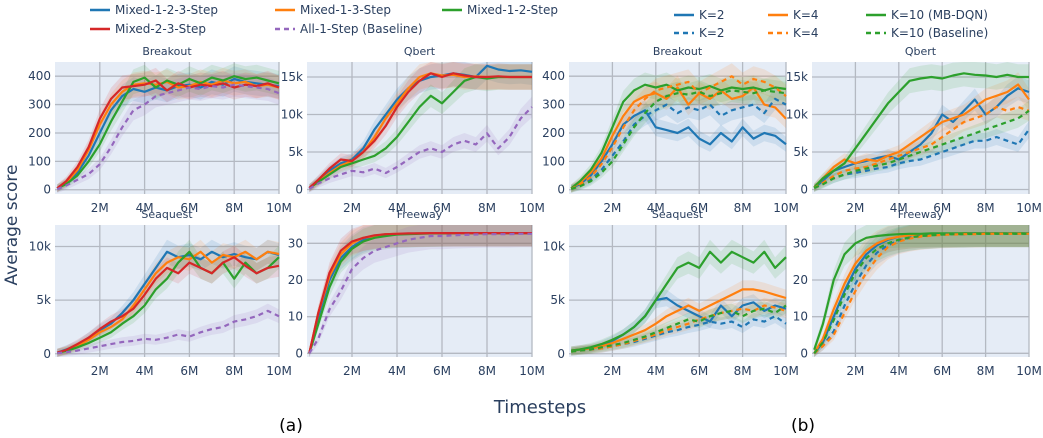  I want to click on legend-item: All-1-Step (Baseline), so click(349, 29).